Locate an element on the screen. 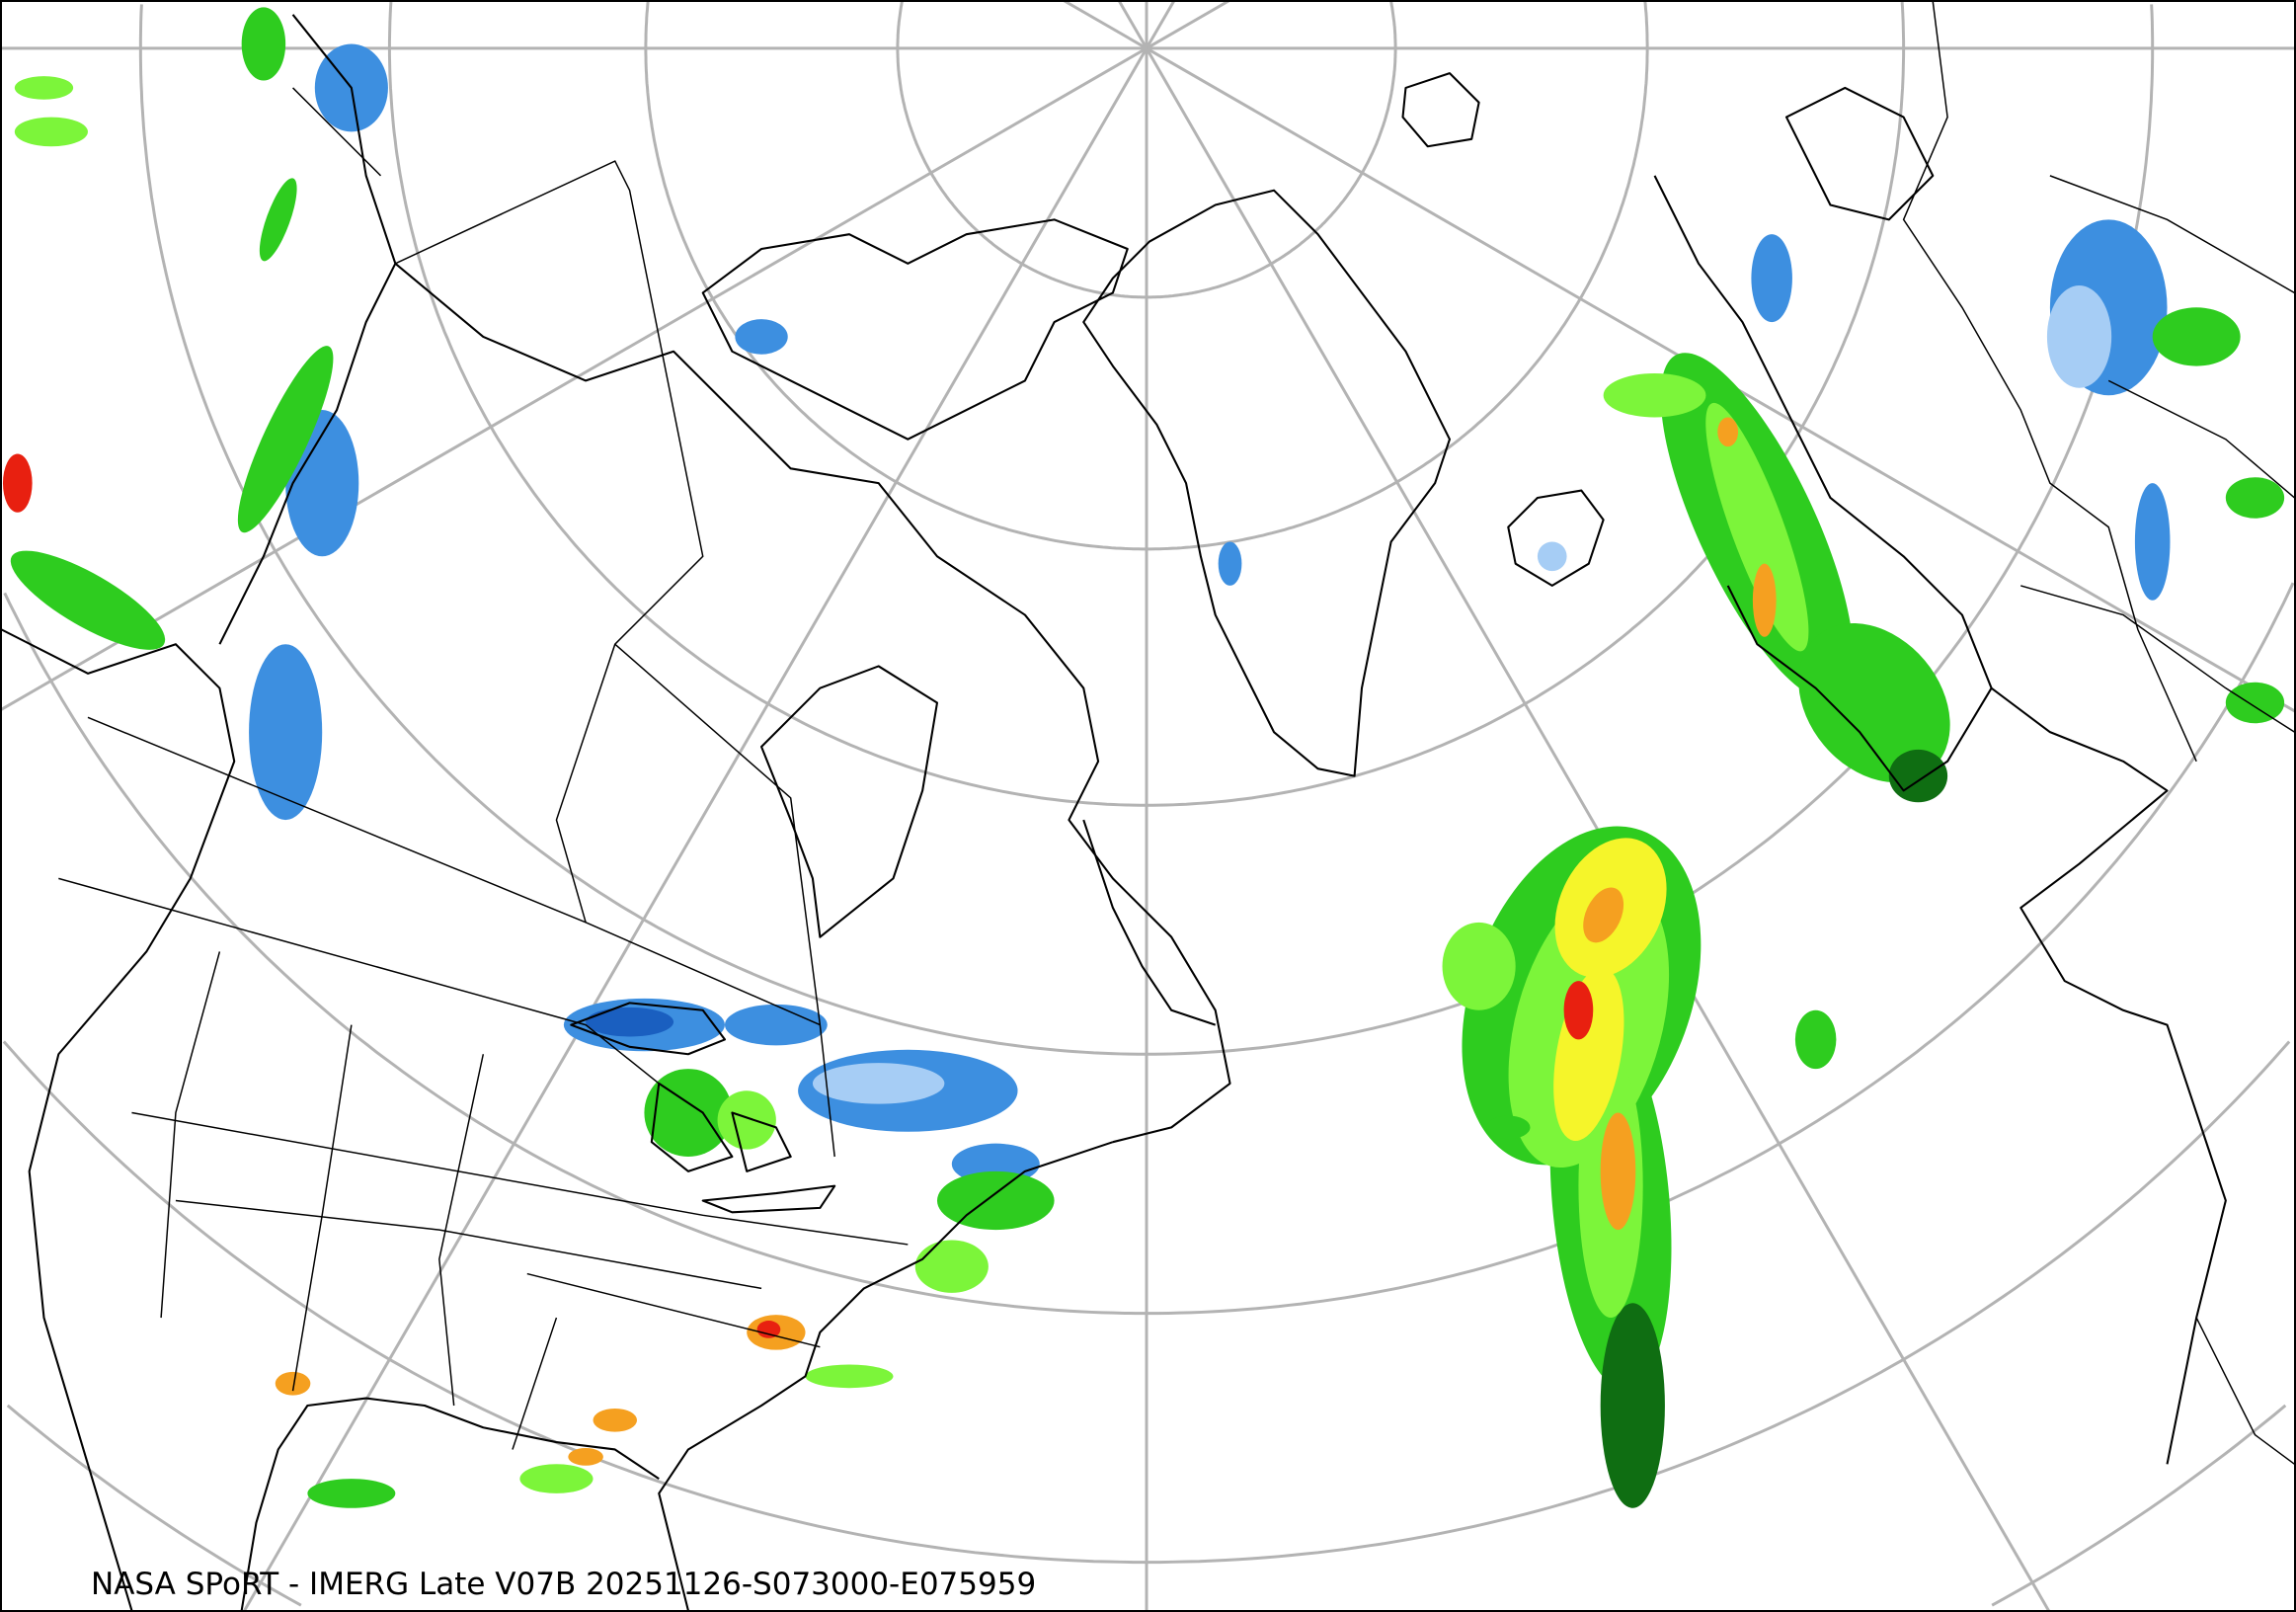 This screenshot has height=1612, width=2296. greenland is located at coordinates (1267, 483).